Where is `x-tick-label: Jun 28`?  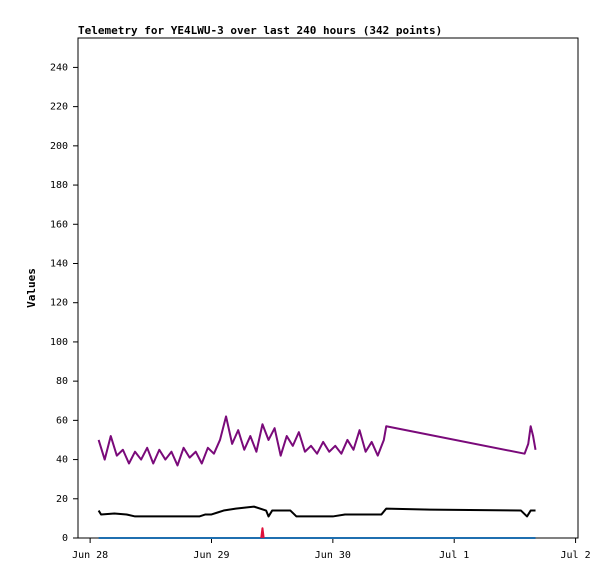
x-tick-label: Jun 28 is located at coordinates (90, 555).